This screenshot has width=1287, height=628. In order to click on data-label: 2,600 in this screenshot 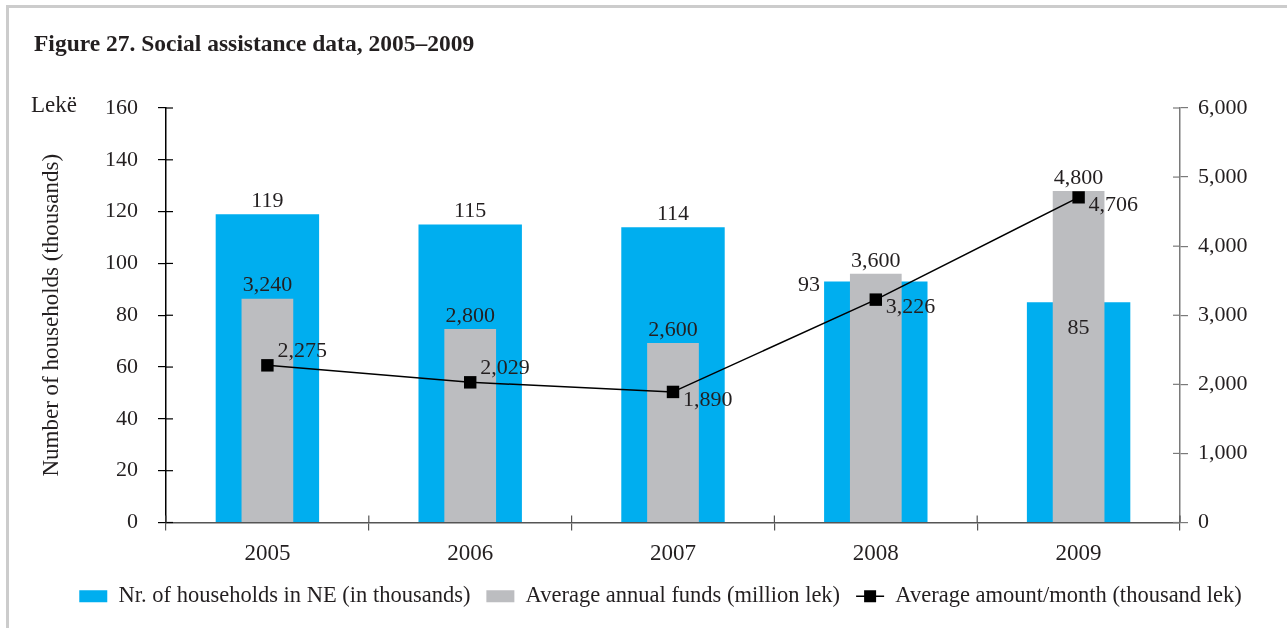, I will do `click(673, 328)`.